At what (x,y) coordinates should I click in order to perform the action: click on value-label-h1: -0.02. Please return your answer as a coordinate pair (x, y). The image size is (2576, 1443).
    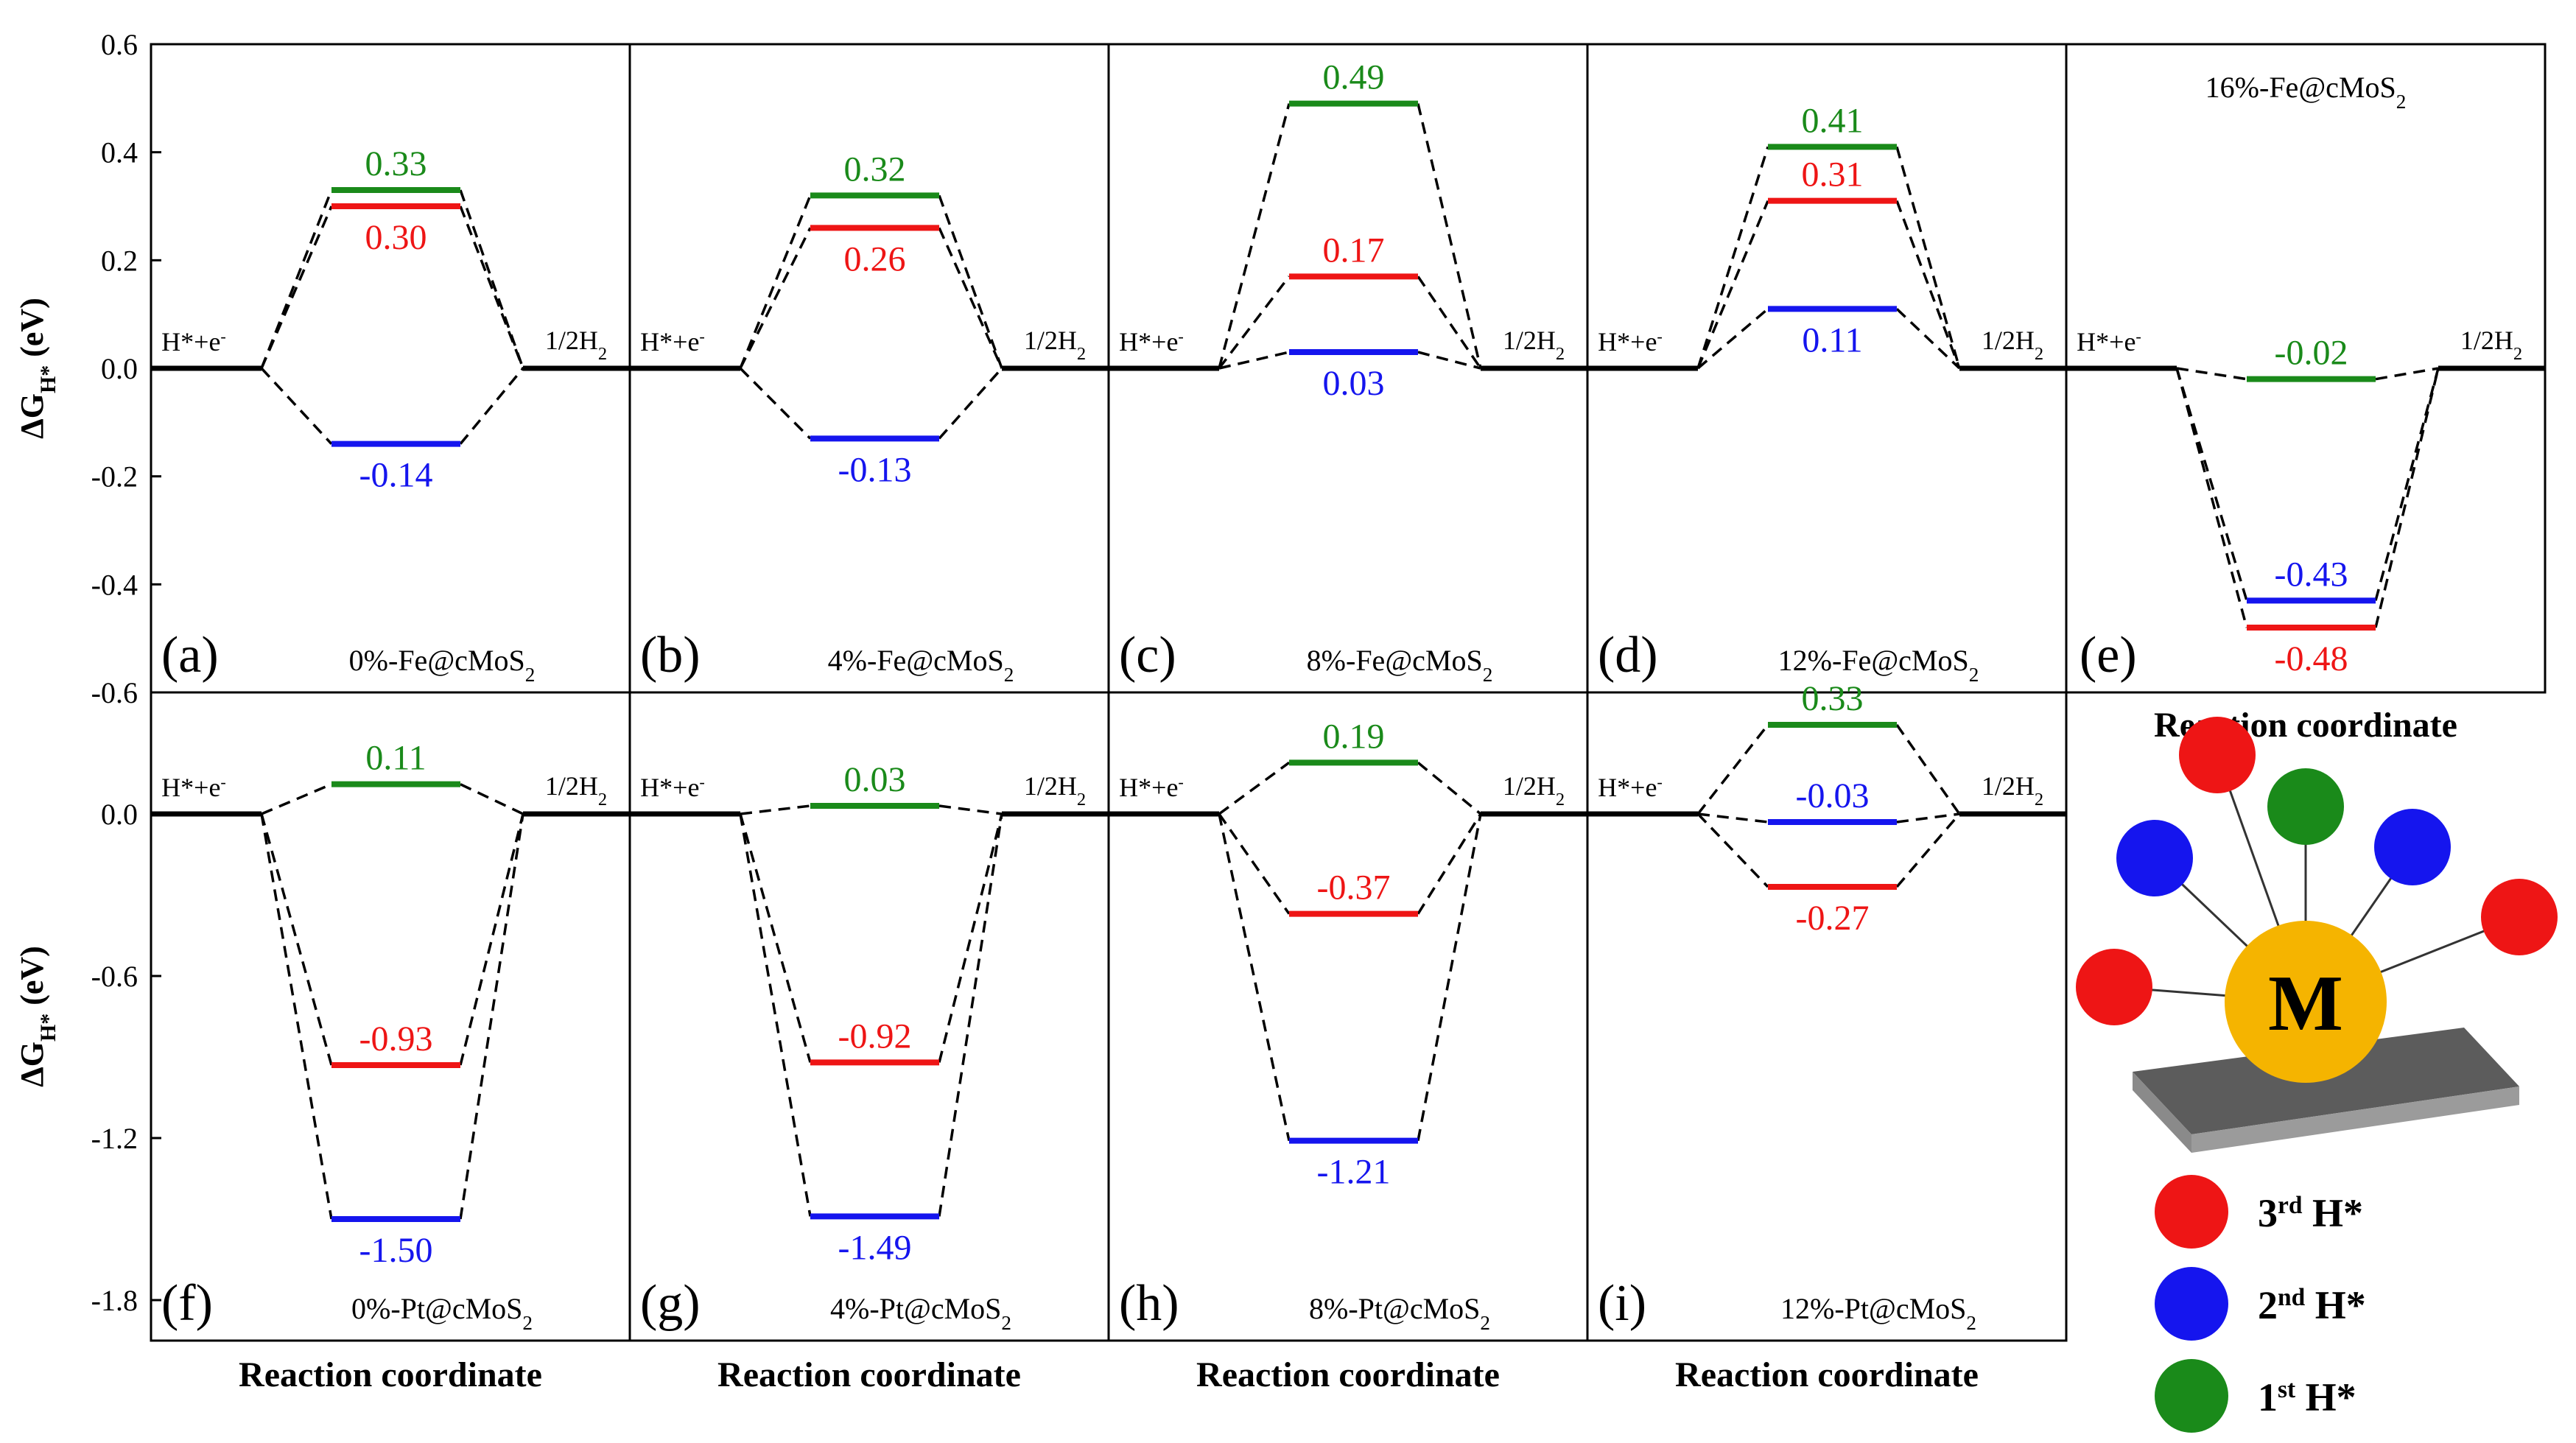
    Looking at the image, I should click on (2311, 353).